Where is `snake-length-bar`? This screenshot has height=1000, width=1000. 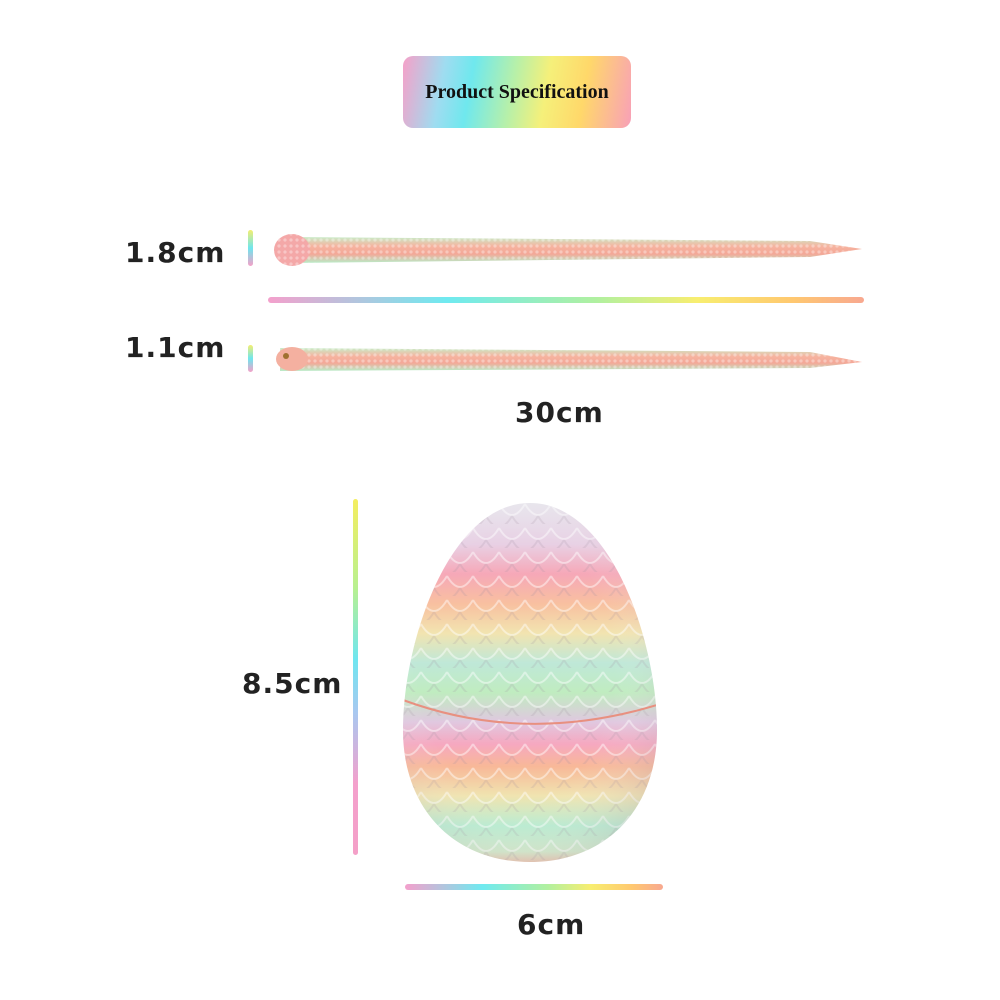 snake-length-bar is located at coordinates (566, 300).